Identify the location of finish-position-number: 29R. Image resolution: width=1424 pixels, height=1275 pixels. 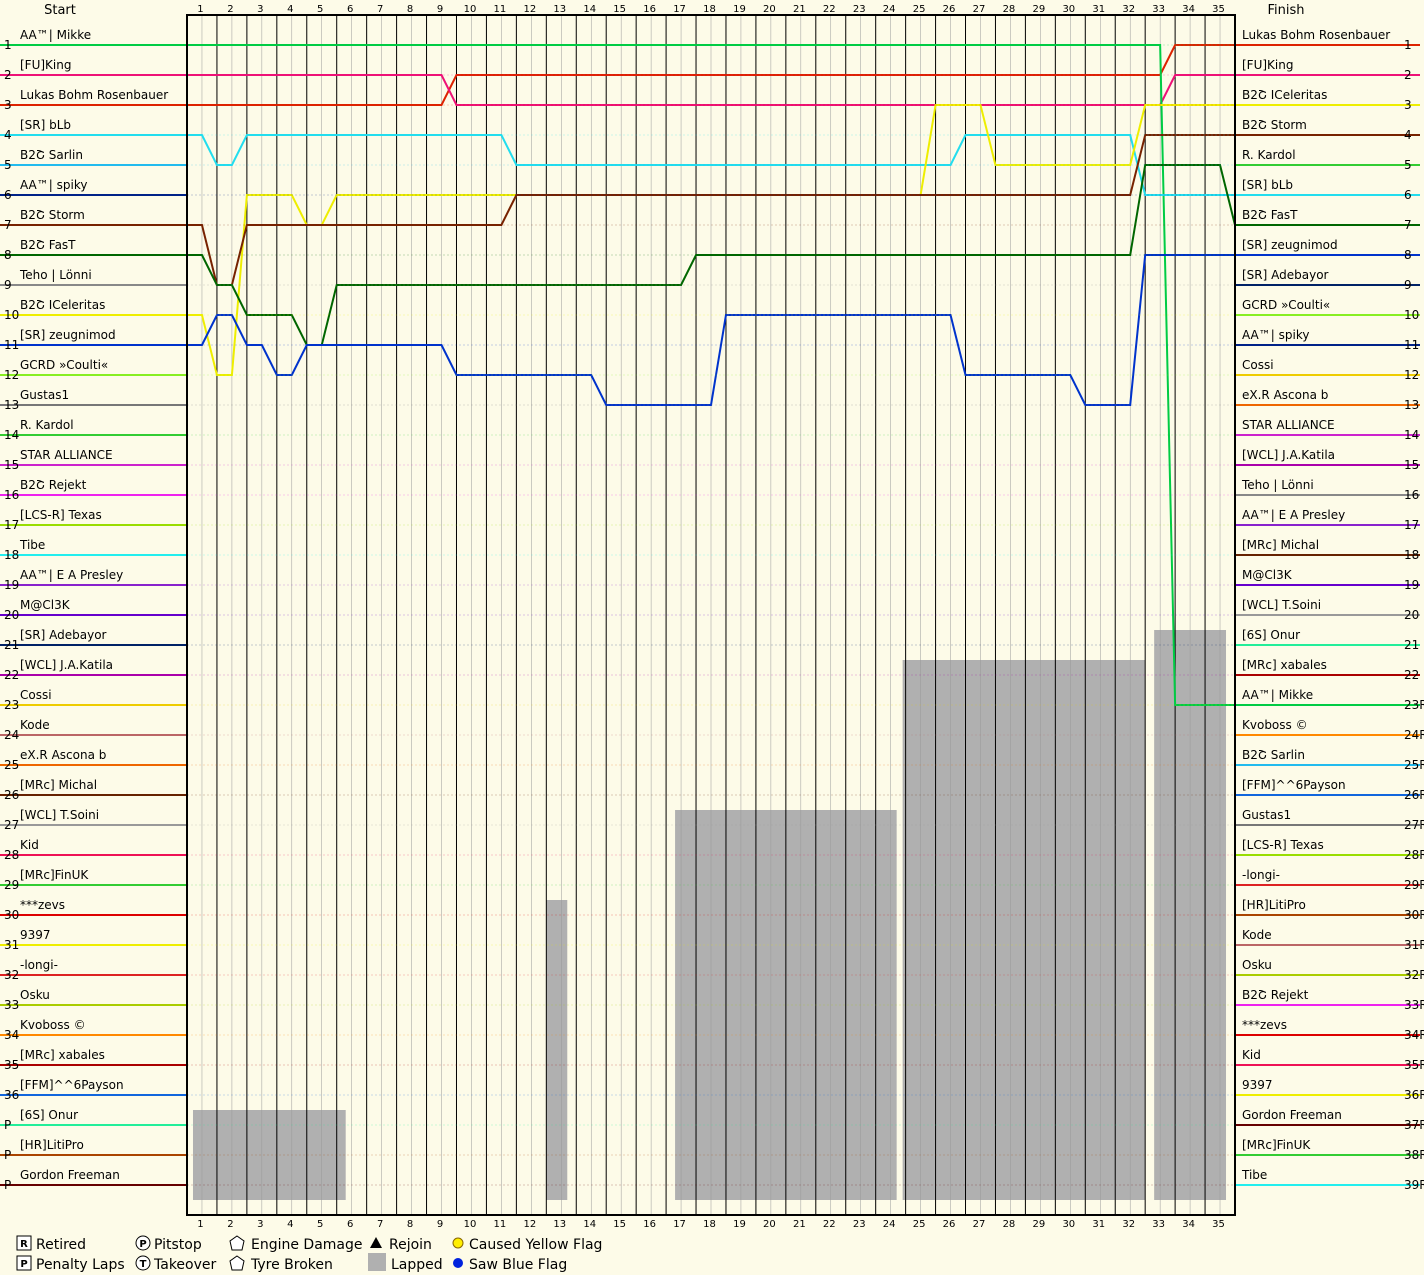
(1414, 885).